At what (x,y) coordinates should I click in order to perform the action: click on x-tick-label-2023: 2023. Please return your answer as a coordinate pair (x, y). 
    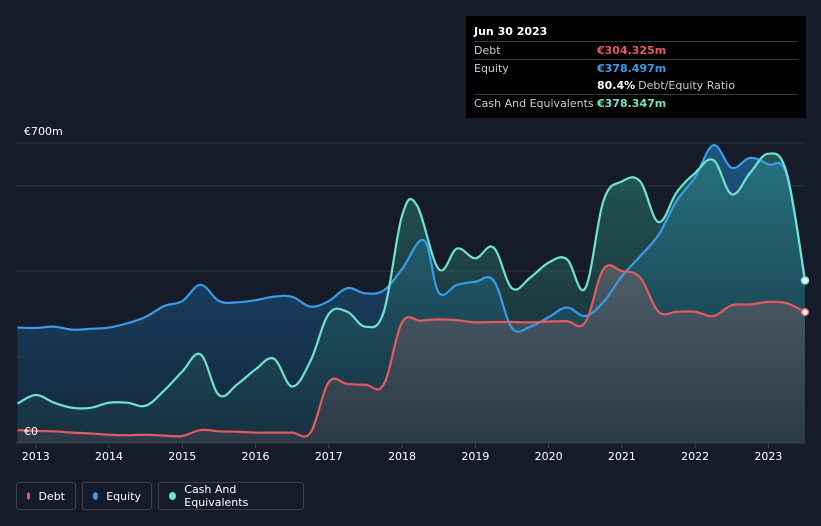
    Looking at the image, I should click on (768, 456).